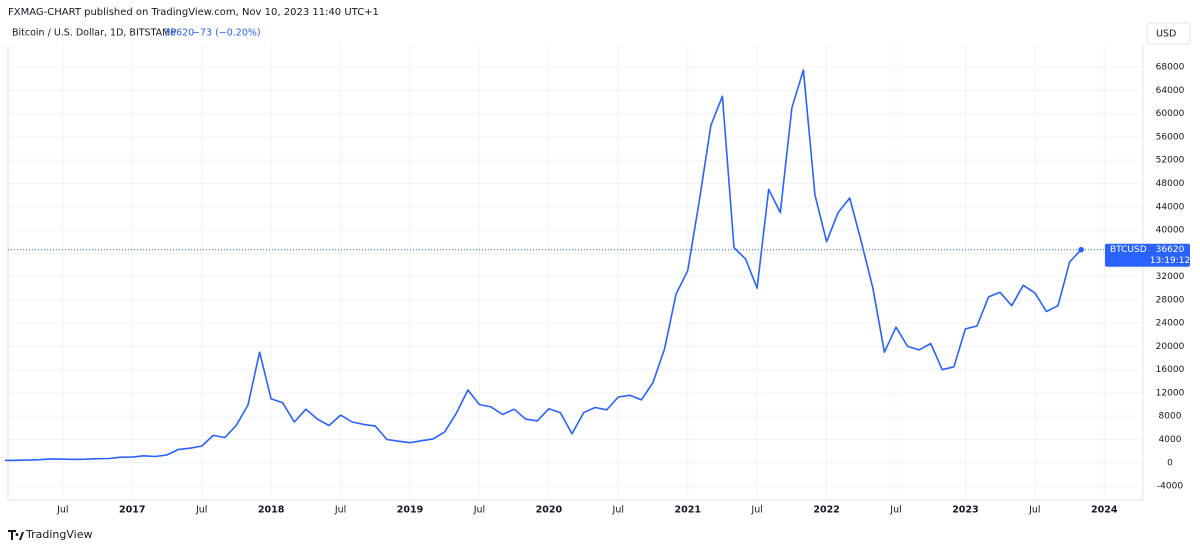  I want to click on chart-title: Bitcoin / U.S. Dollar, 1D, BITSTAMP, so click(94, 33).